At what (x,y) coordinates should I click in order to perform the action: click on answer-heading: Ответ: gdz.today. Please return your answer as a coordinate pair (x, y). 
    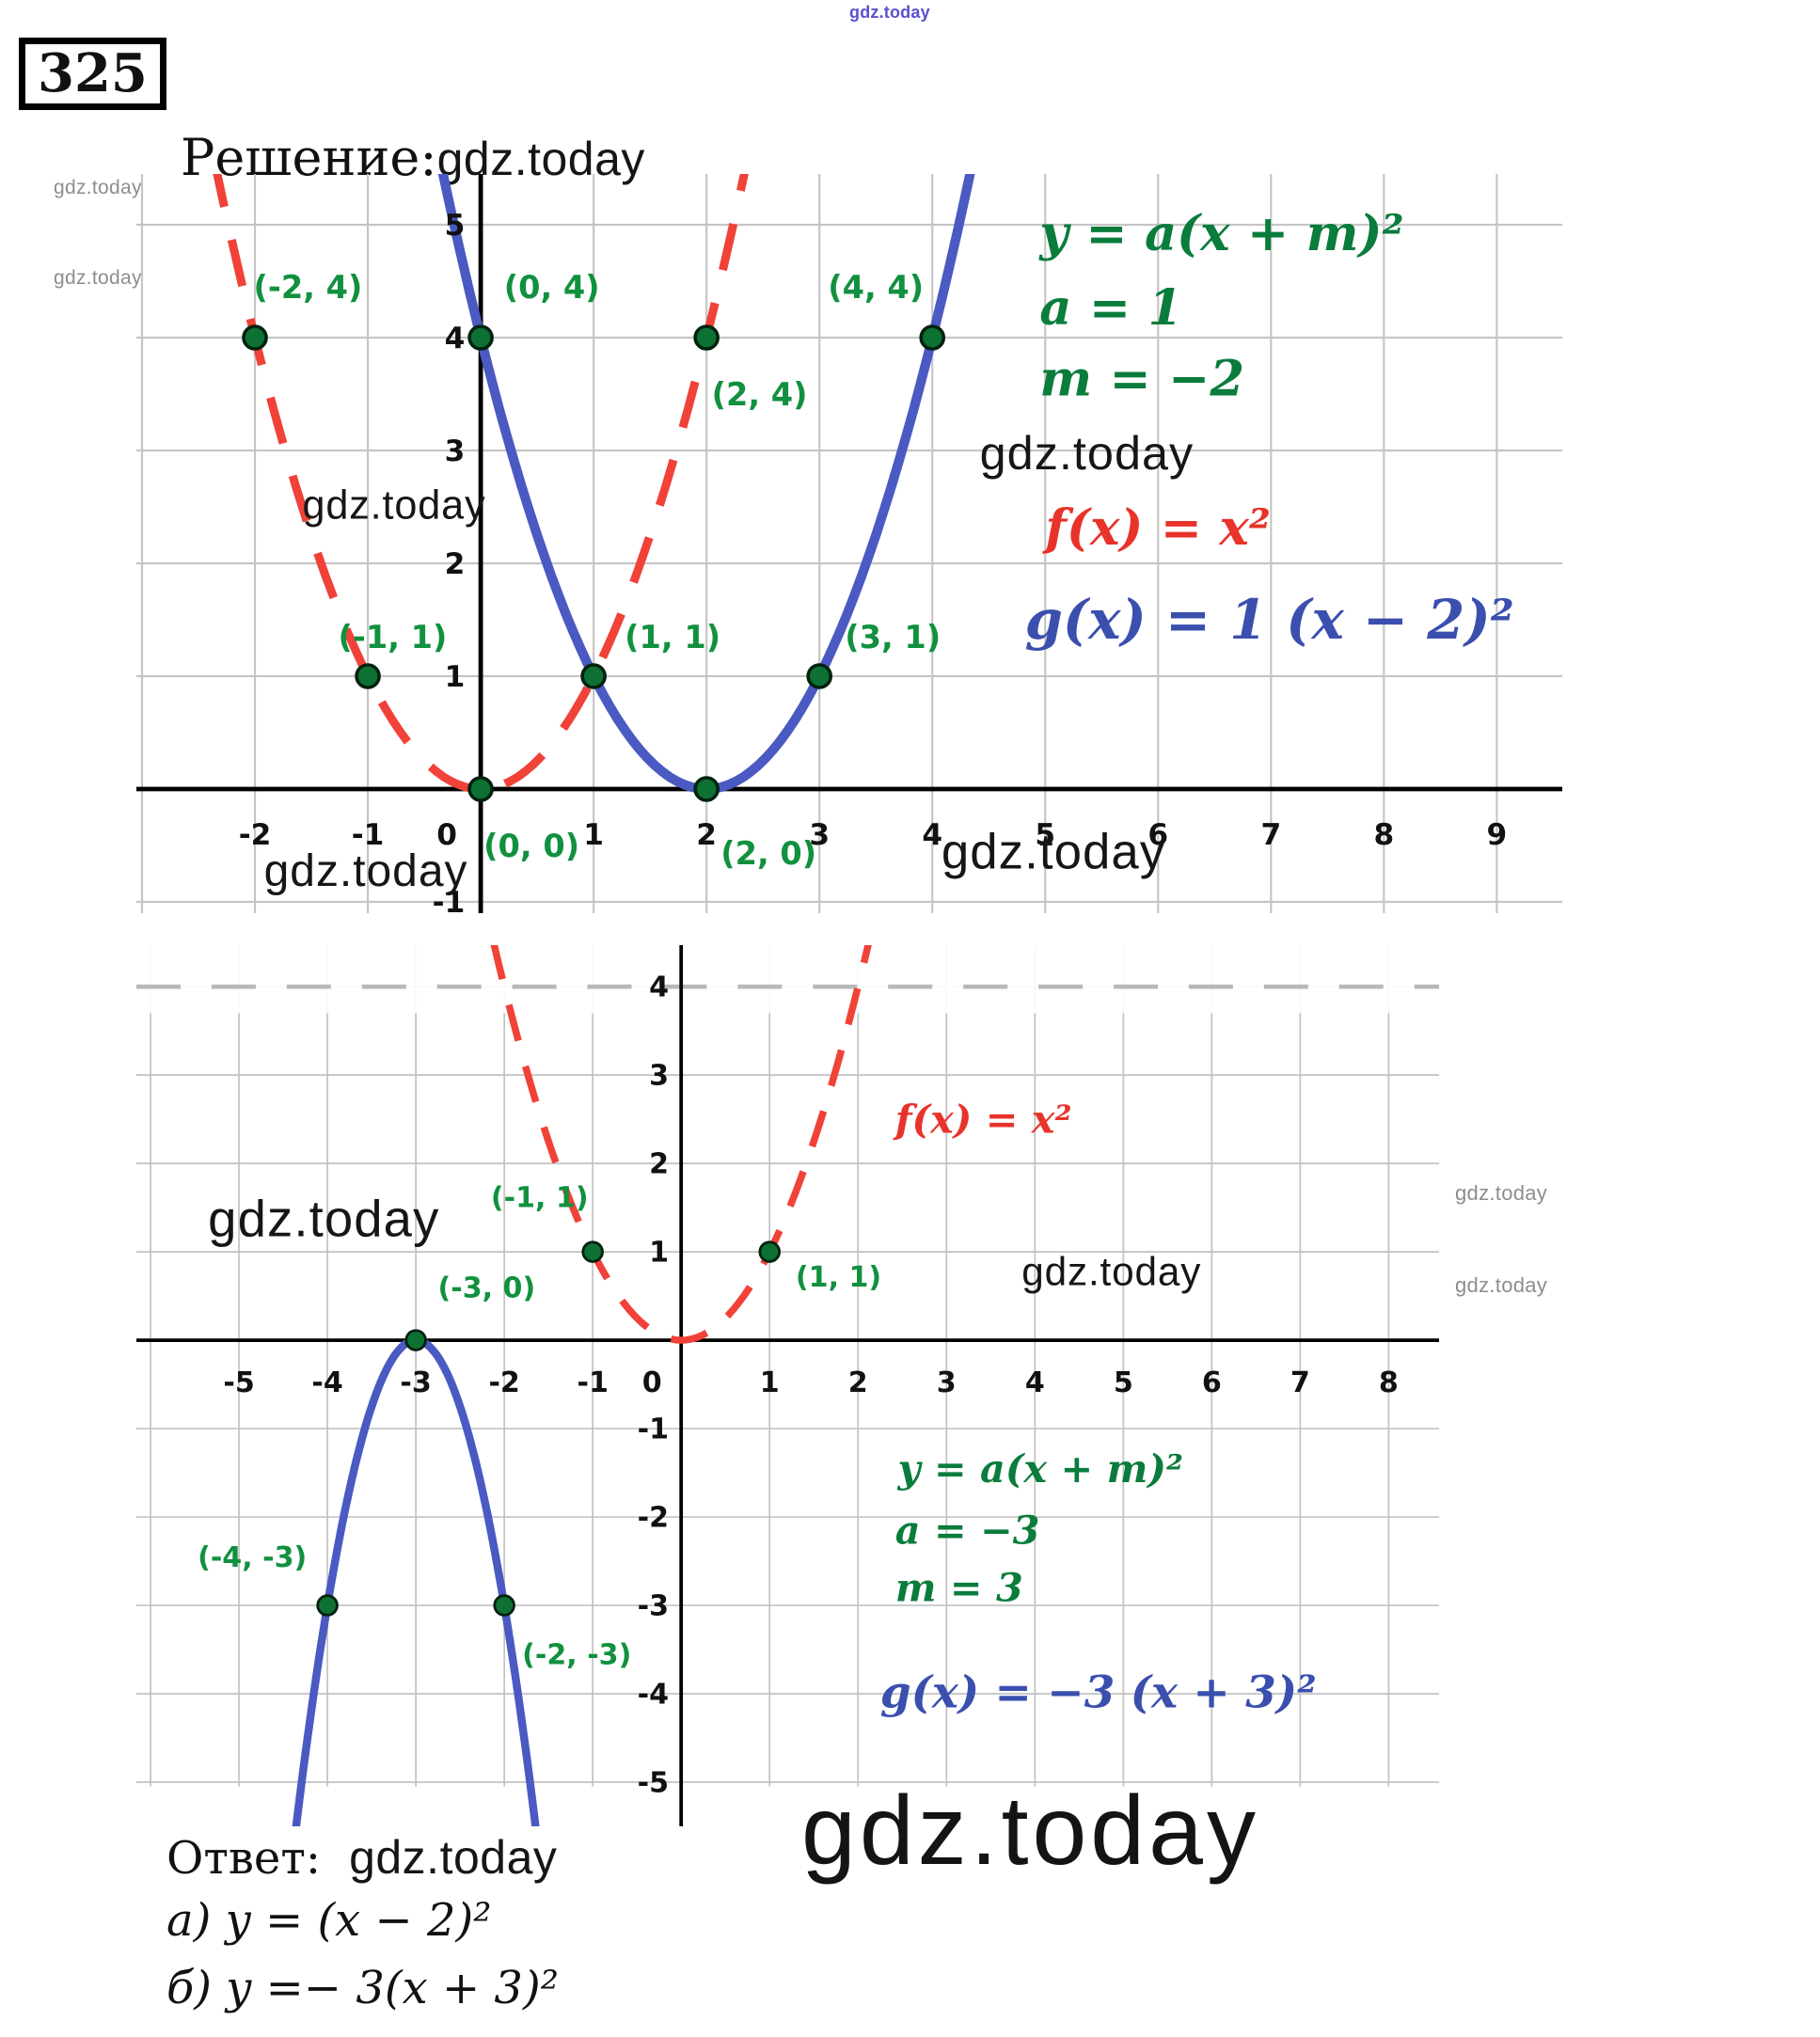
    Looking at the image, I should click on (361, 1857).